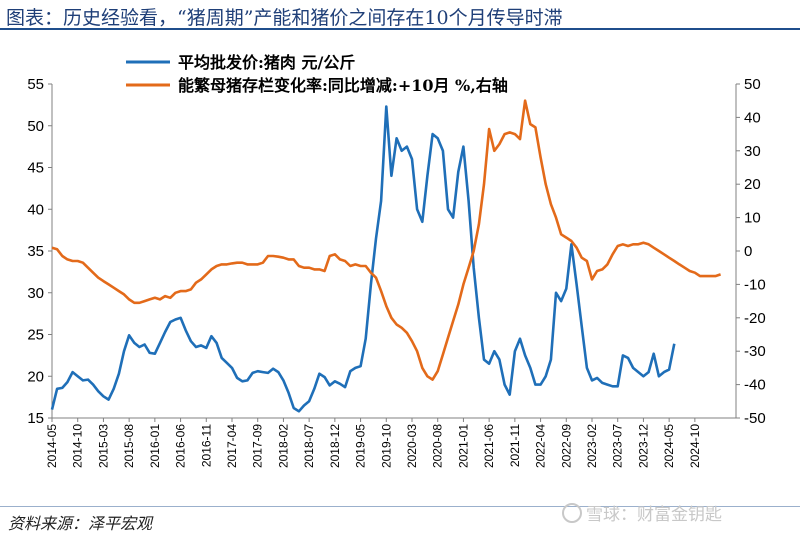 The image size is (800, 535). I want to click on legend-label: 平均批发价:猪肉 元/公斤, so click(266, 62).